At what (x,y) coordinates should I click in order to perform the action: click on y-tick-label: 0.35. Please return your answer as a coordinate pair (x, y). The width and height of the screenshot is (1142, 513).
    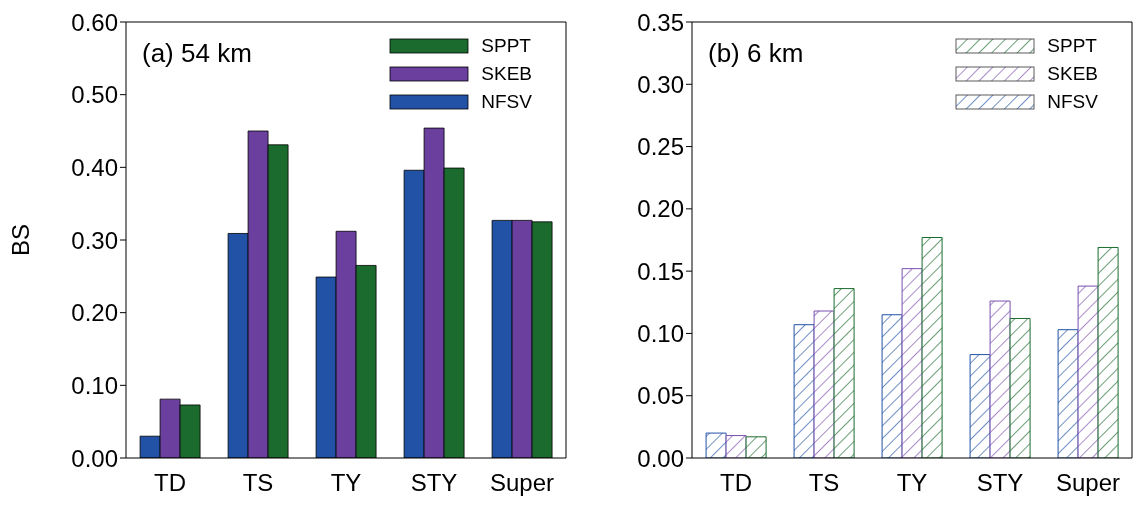
    Looking at the image, I should click on (660, 22).